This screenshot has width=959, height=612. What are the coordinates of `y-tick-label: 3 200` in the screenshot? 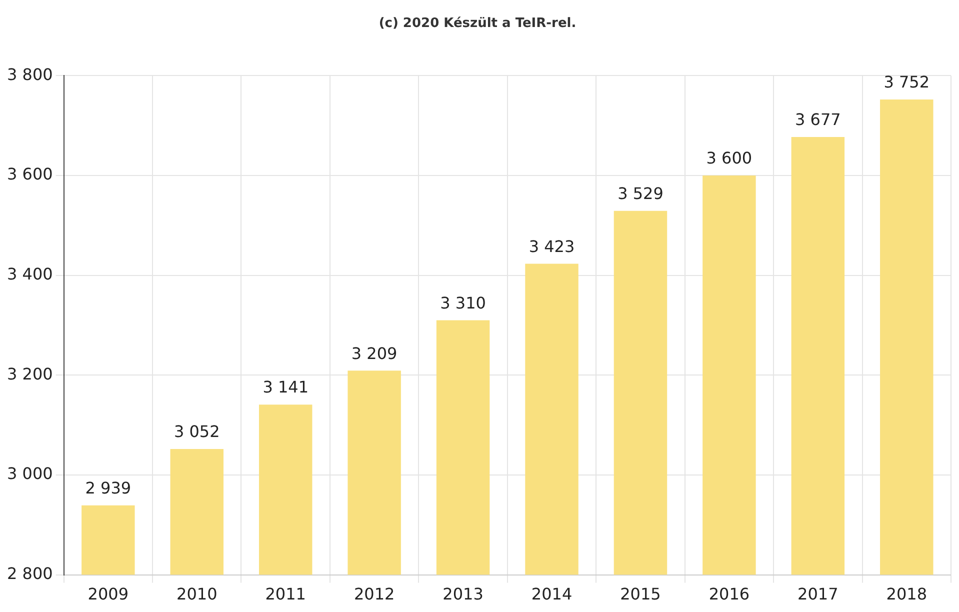 It's located at (29, 374).